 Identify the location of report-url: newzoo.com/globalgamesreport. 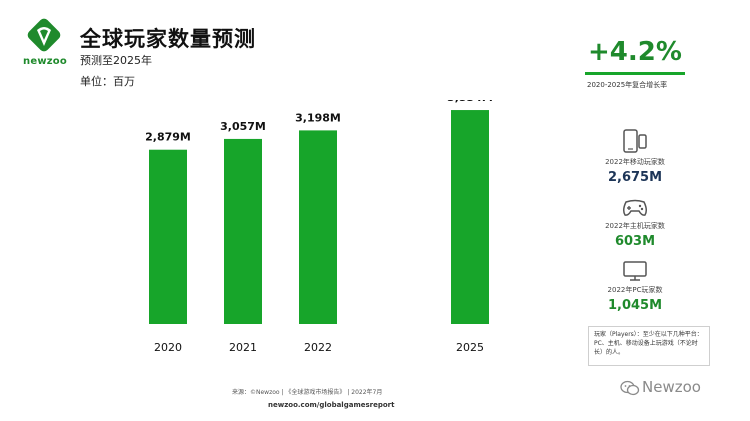
(331, 405).